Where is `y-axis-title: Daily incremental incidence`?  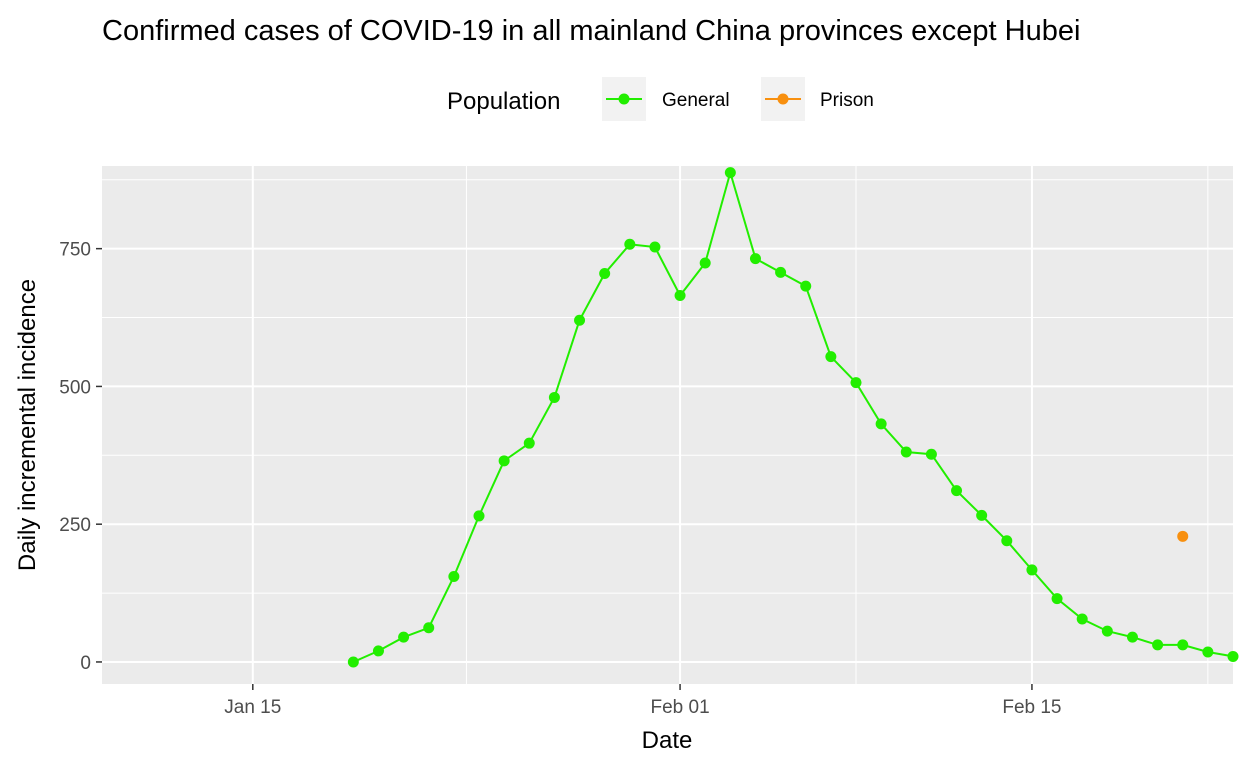
y-axis-title: Daily incremental incidence is located at coordinates (27, 425).